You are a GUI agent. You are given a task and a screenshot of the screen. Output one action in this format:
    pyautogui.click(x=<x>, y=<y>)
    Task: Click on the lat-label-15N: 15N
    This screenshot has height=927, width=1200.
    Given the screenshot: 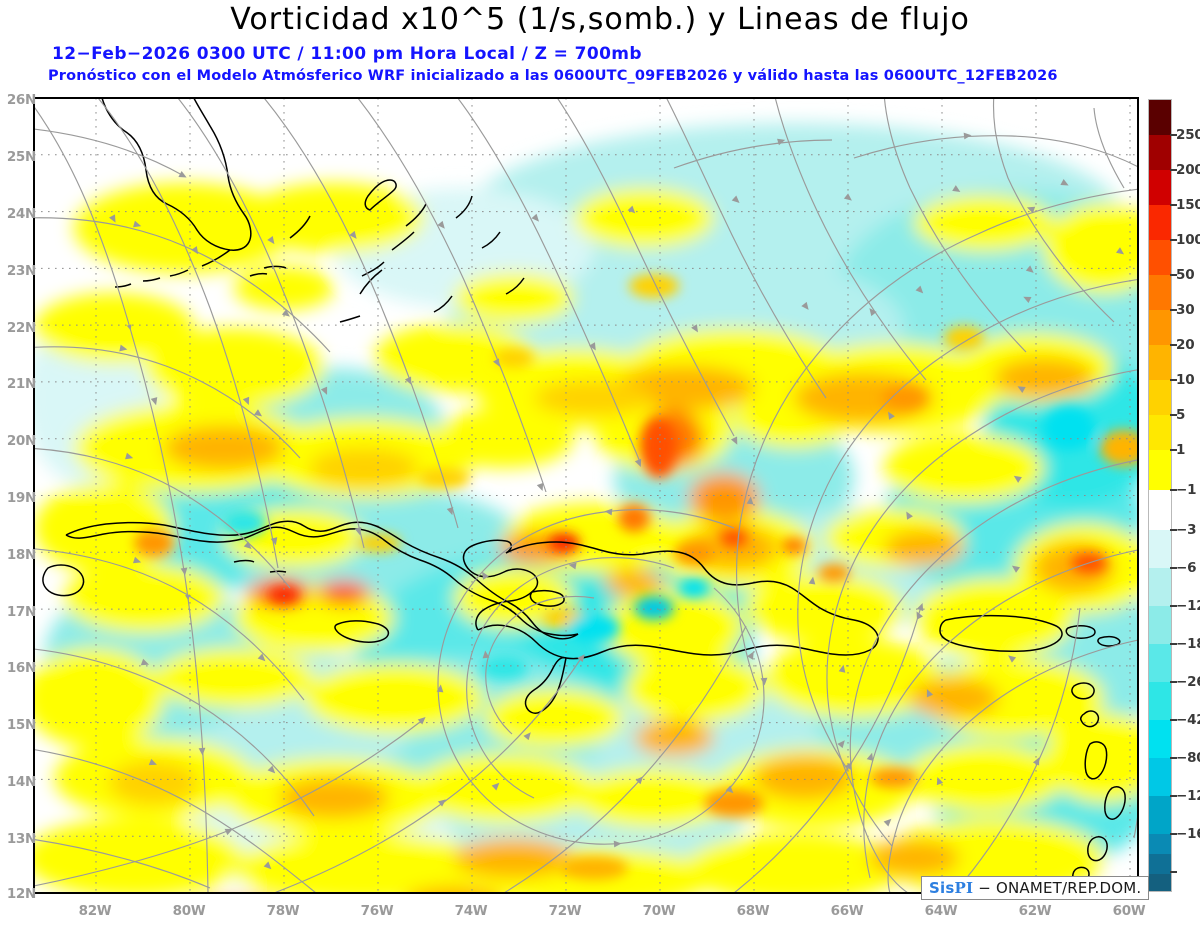 What is the action you would take?
    pyautogui.click(x=21, y=725)
    